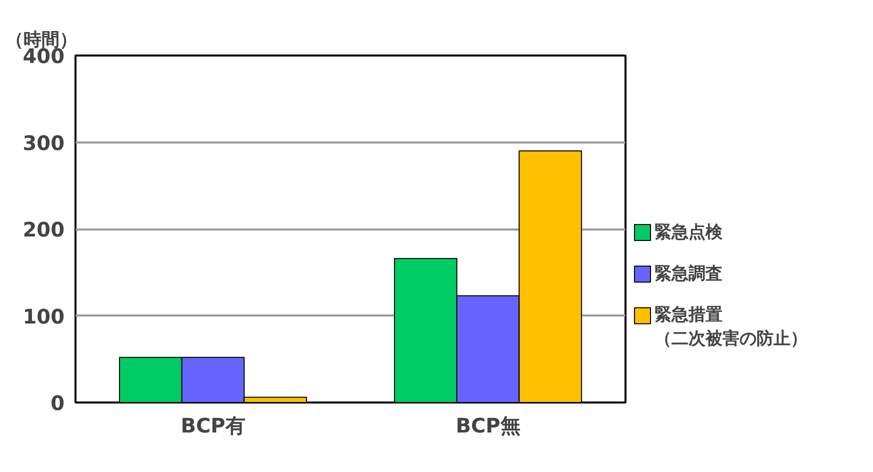  What do you see at coordinates (688, 274) in the screenshot?
I see `legend-label: 緊急調査` at bounding box center [688, 274].